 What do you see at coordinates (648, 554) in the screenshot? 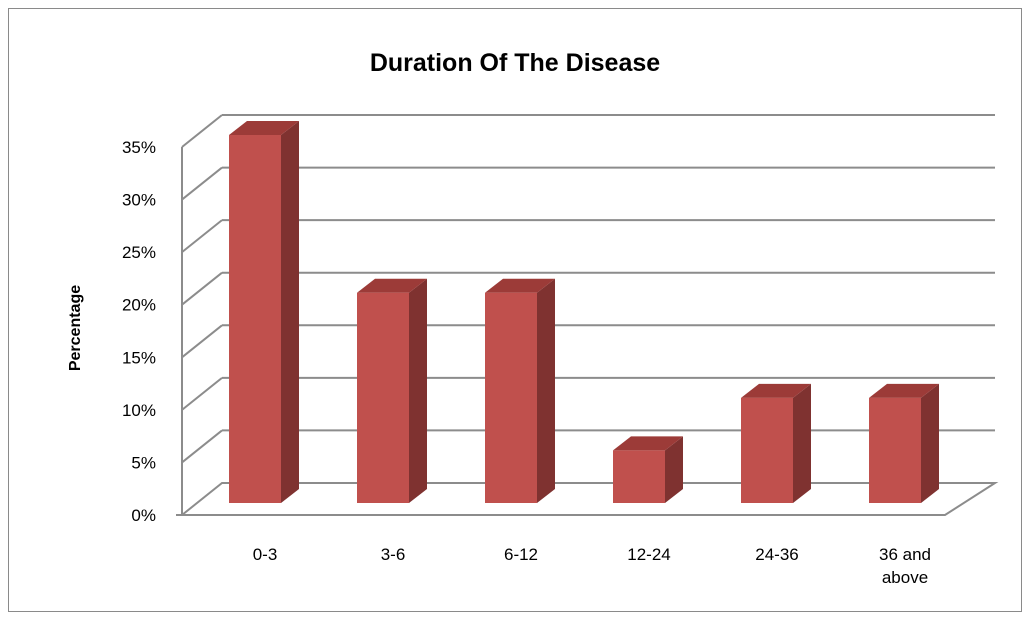
I see `x-tick-label: 12-24` at bounding box center [648, 554].